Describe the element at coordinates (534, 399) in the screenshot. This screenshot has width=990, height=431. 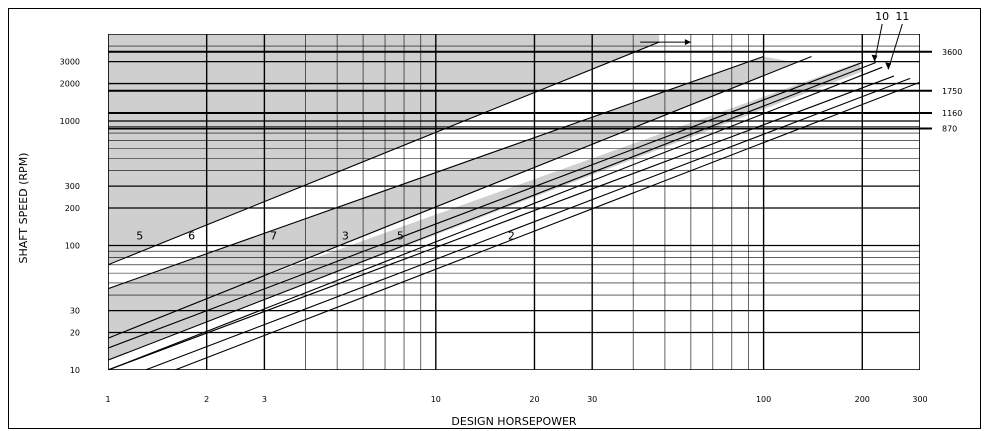
I see `x-tick-label: 20` at that location.